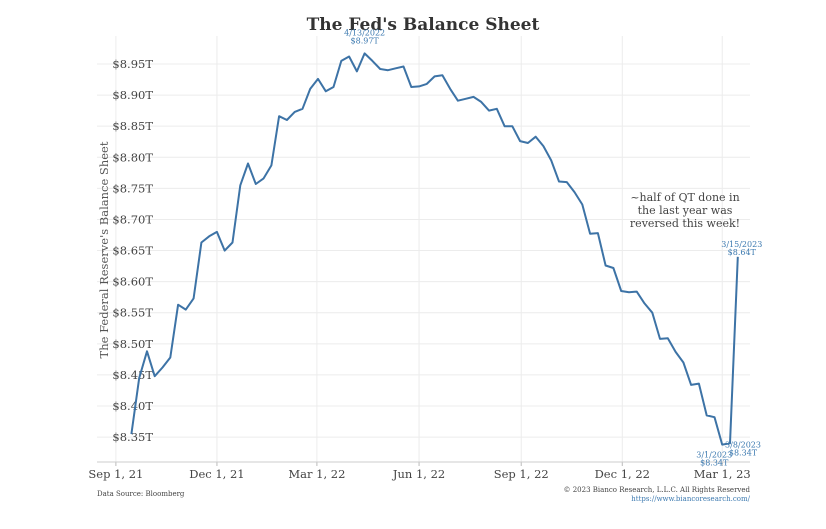 The width and height of the screenshot is (826, 529). What do you see at coordinates (104, 249) in the screenshot?
I see `y-axis-label: The Federal Reserve's Balance Sheet` at bounding box center [104, 249].